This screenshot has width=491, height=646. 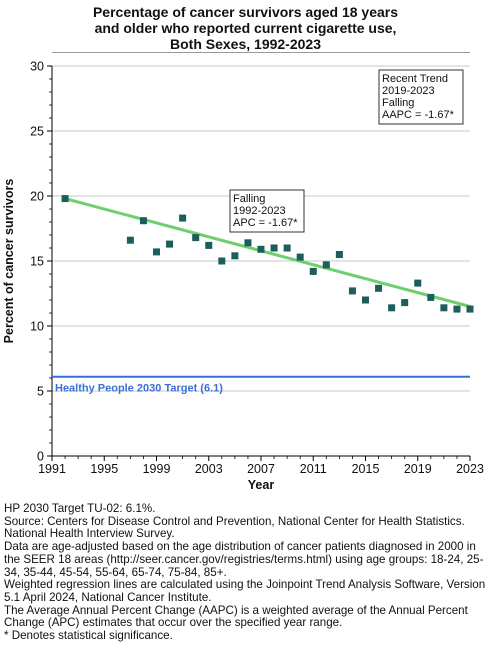 I want to click on data-point-2013, so click(x=339, y=254).